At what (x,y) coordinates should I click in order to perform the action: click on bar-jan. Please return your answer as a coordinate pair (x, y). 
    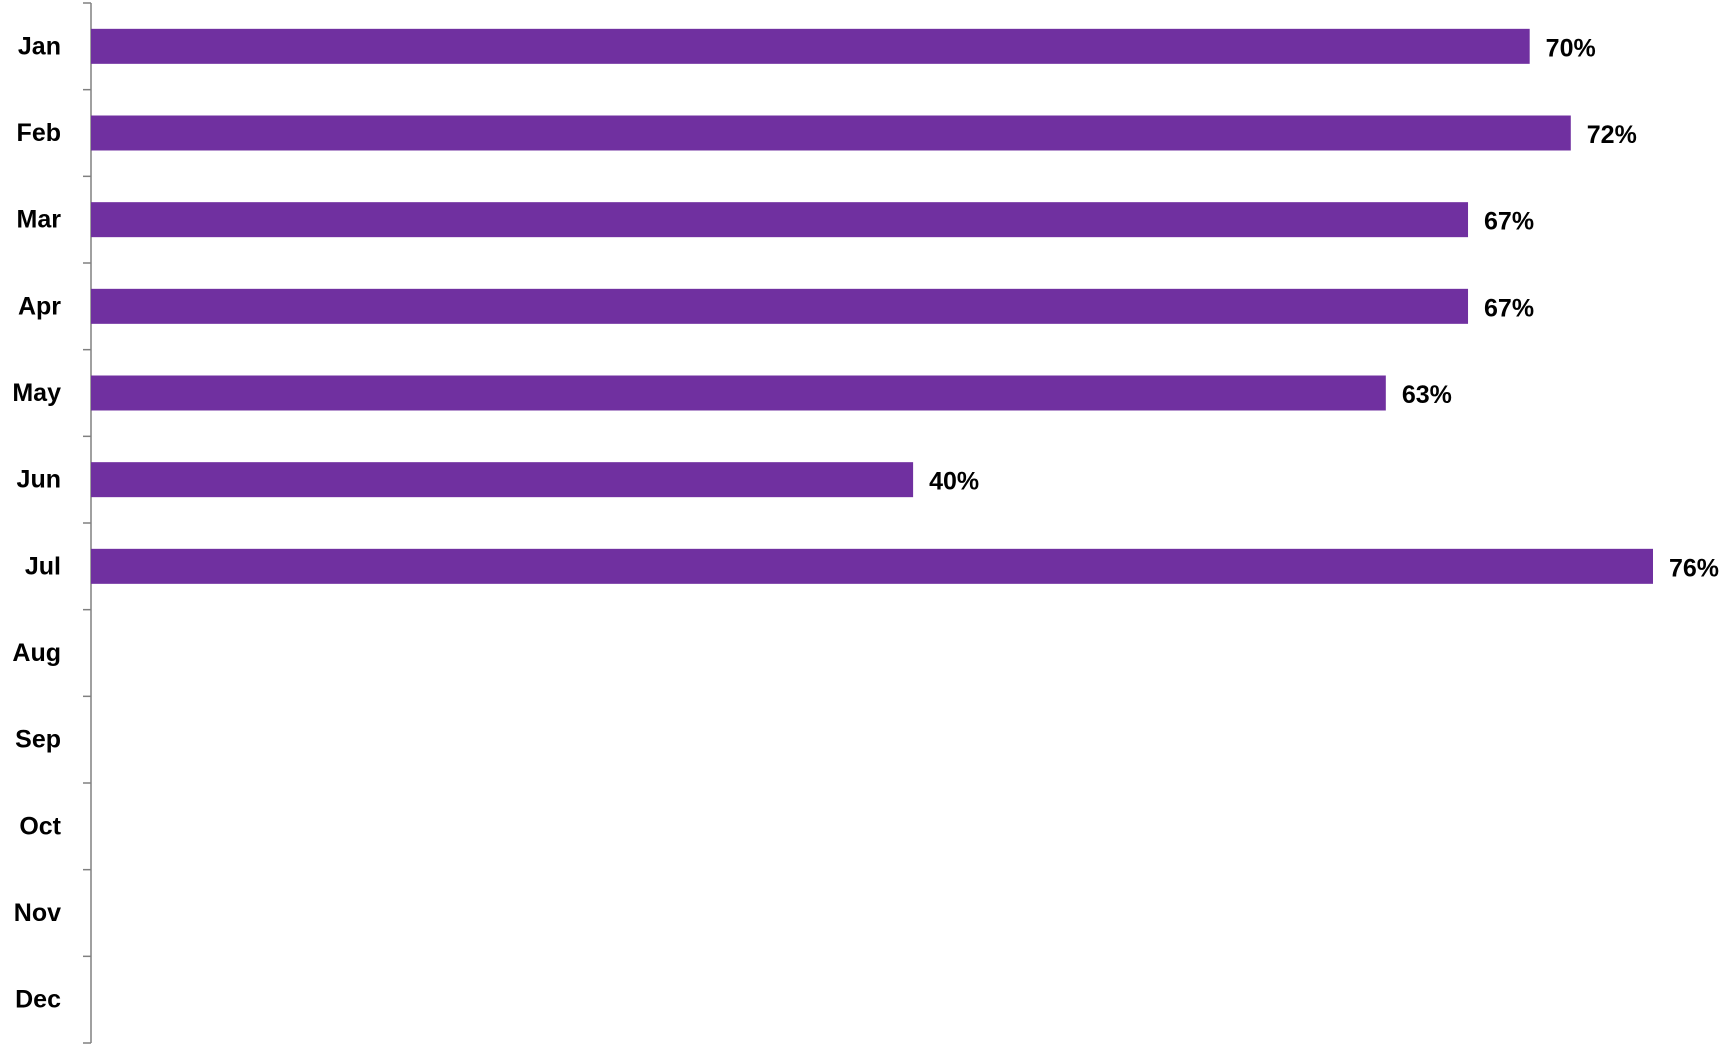
    Looking at the image, I should click on (810, 46).